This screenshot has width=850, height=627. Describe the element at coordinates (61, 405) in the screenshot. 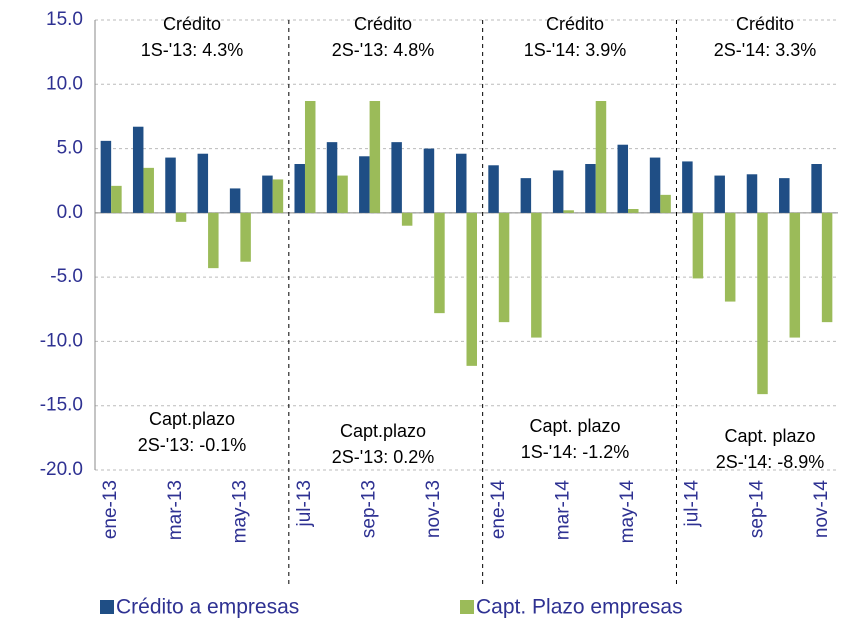

I see `y-tick-label: -15.0` at that location.